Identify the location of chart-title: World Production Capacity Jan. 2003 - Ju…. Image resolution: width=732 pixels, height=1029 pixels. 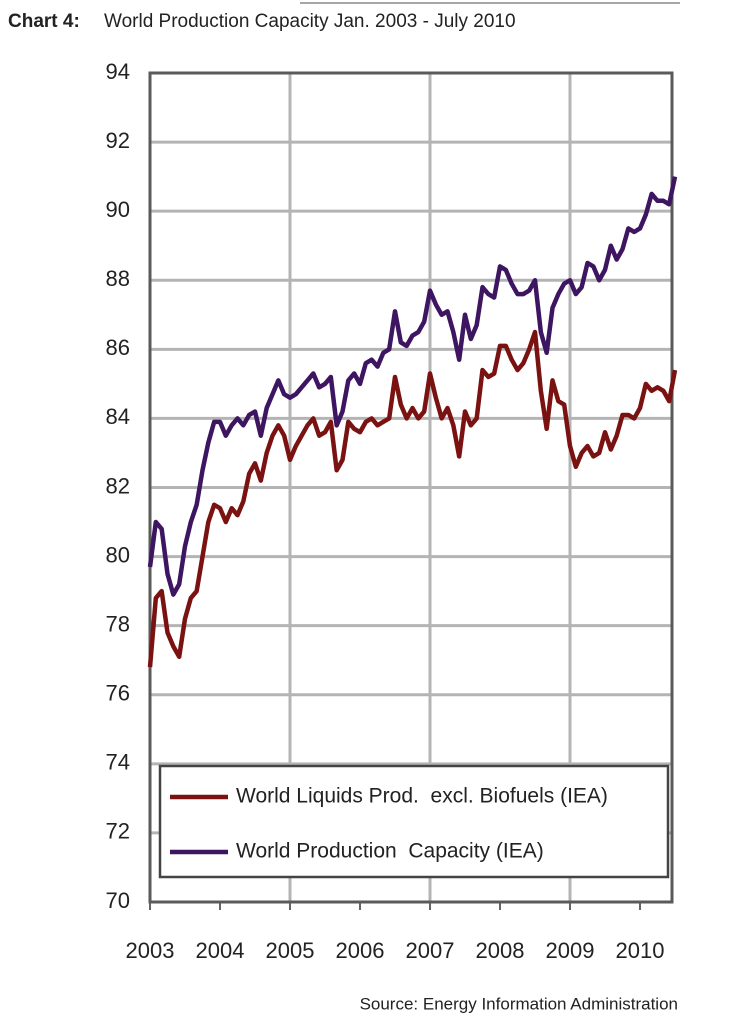
(310, 21).